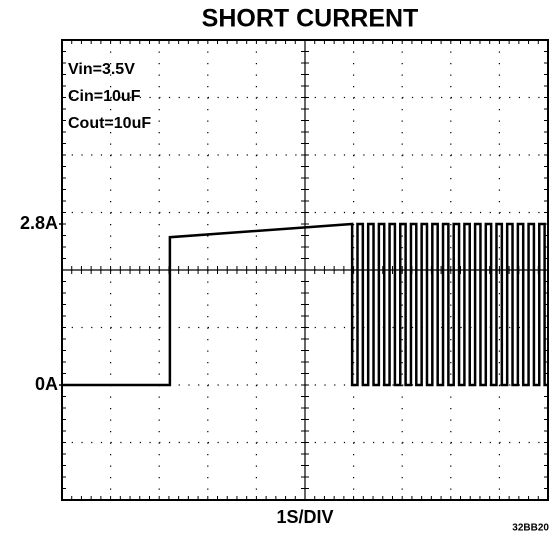 The image size is (556, 540). I want to click on y-tick-label: 0A, so click(46, 384).